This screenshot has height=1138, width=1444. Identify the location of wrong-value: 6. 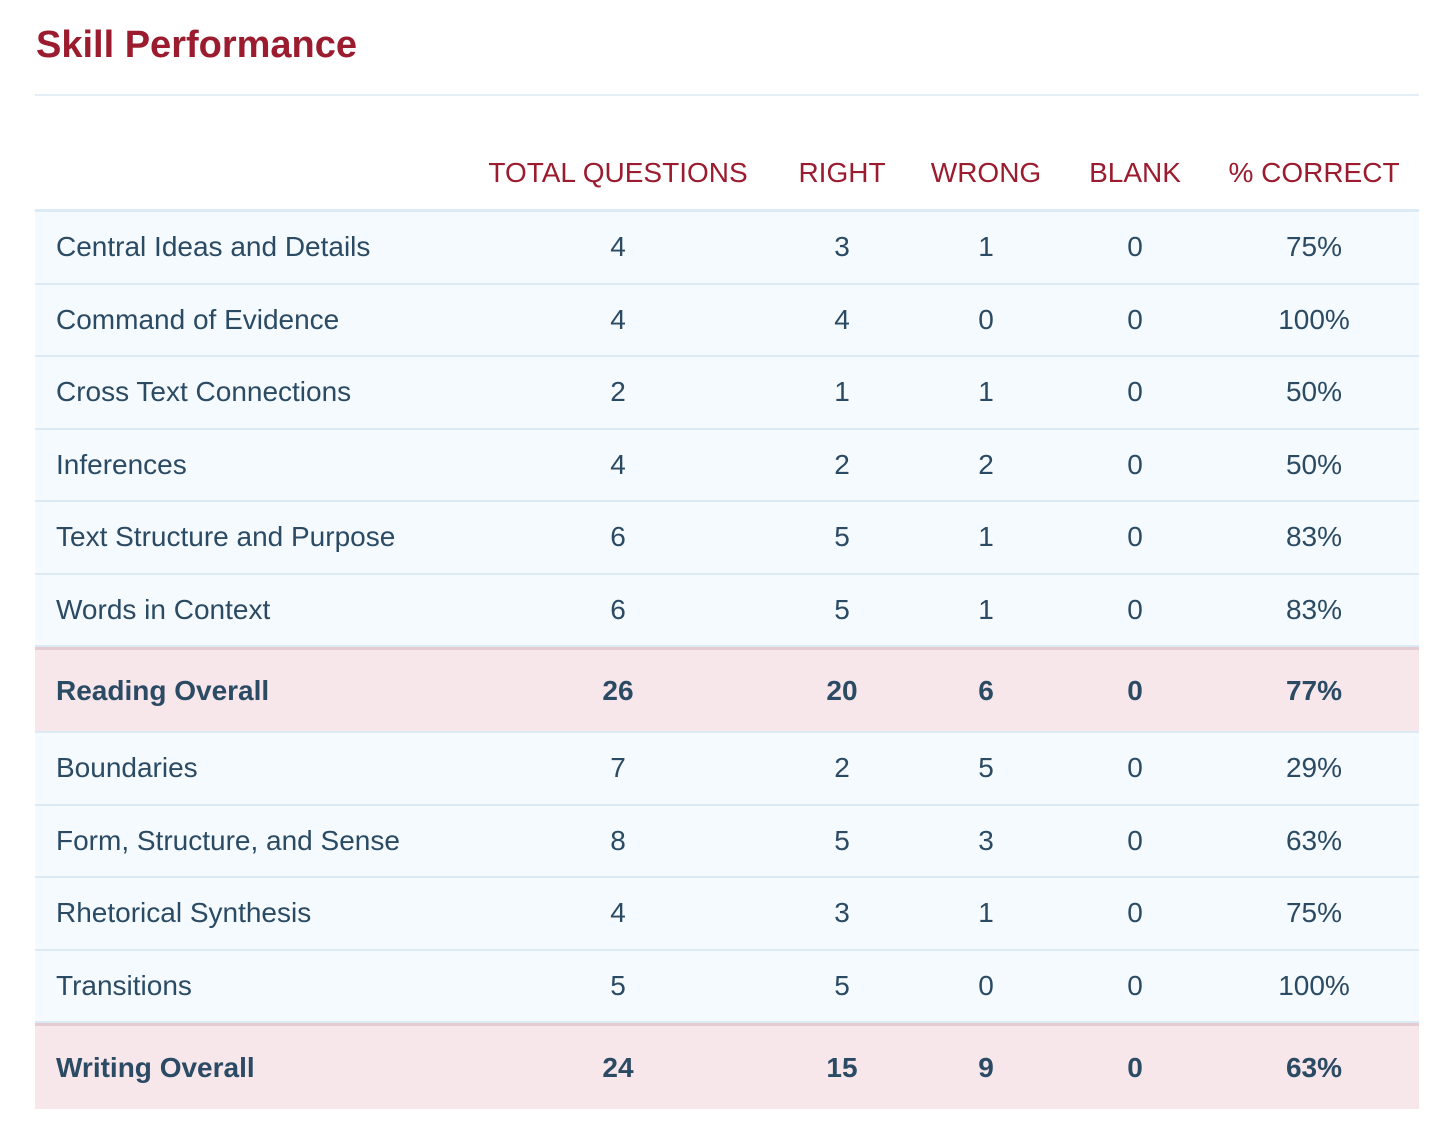
(986, 690).